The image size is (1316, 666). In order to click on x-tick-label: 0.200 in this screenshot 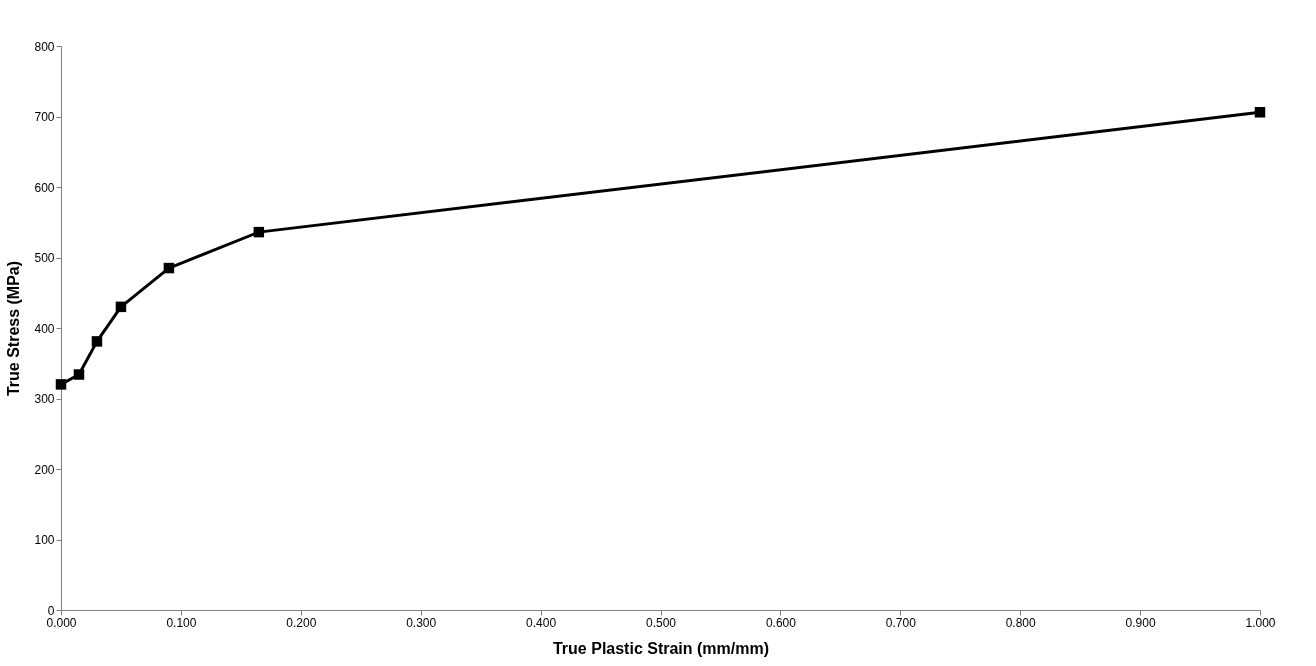, I will do `click(301, 622)`.